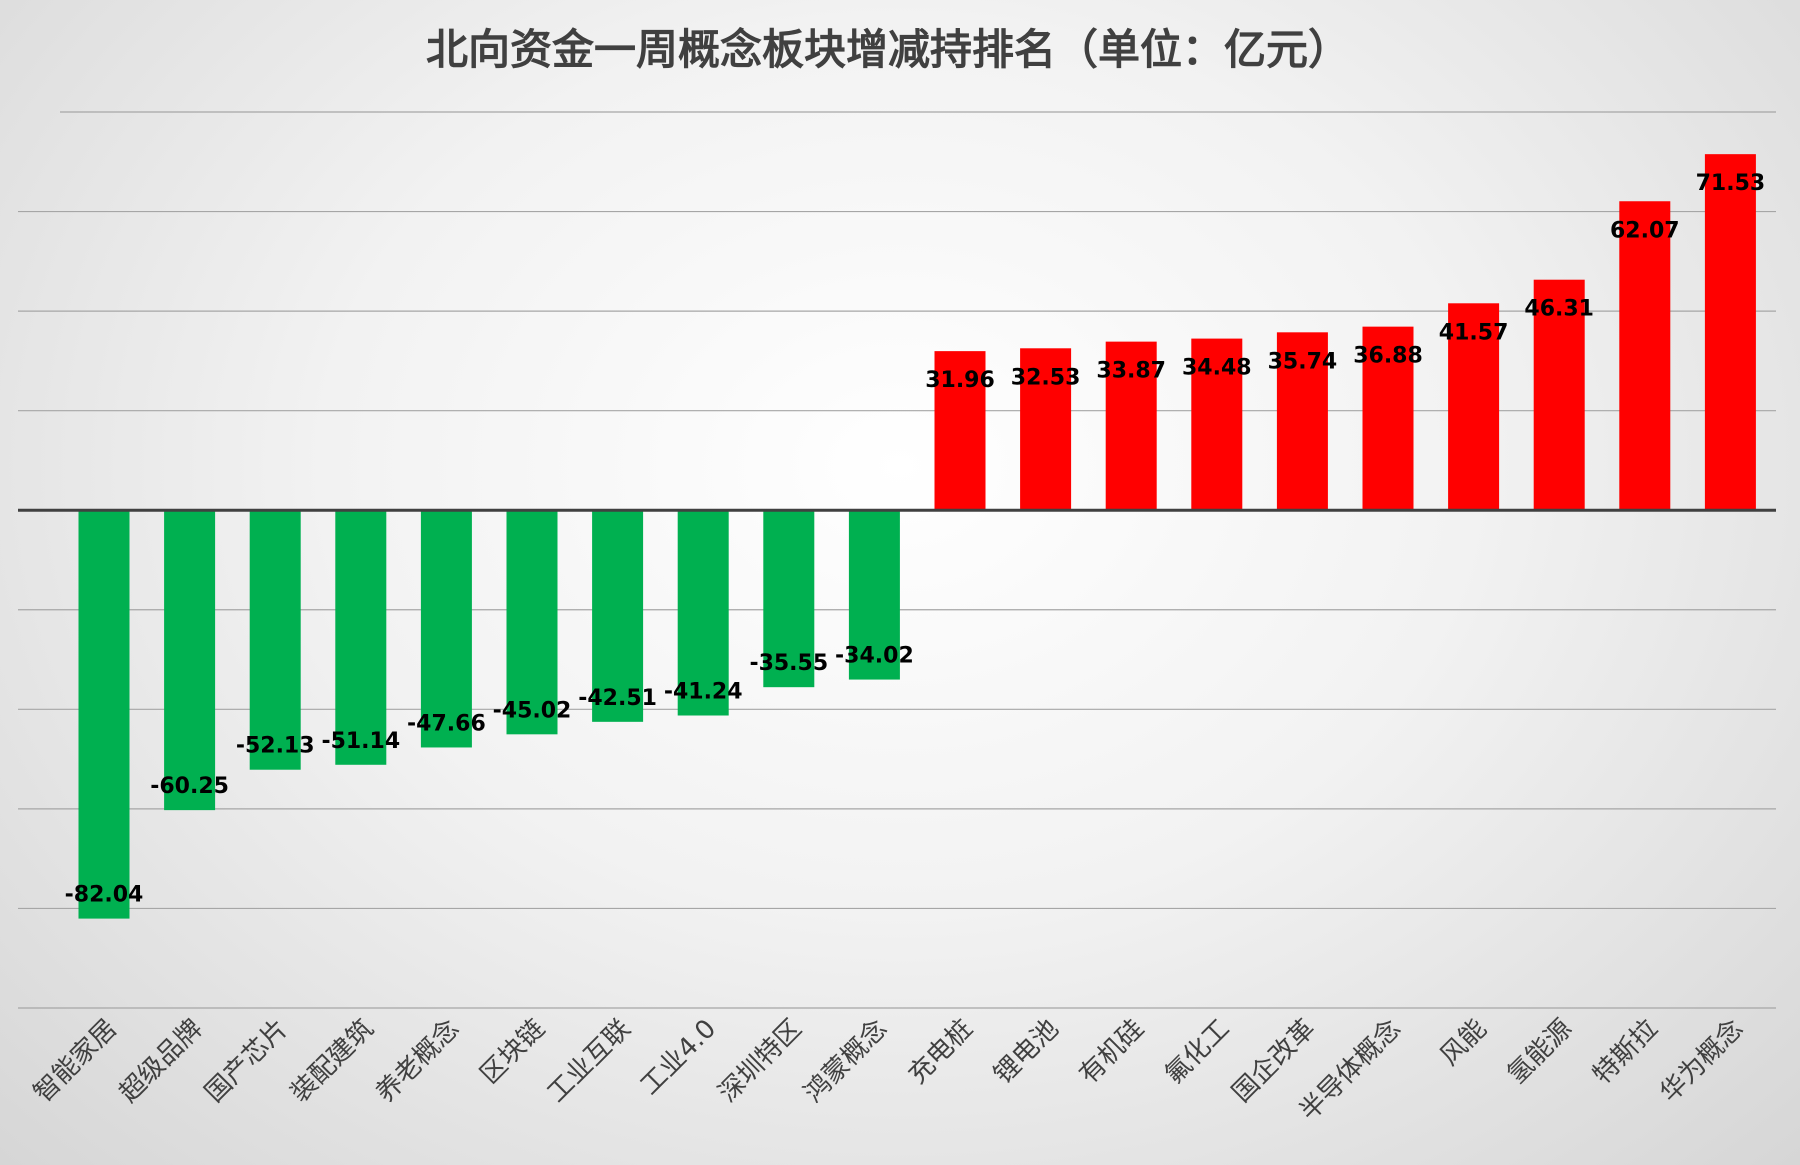  What do you see at coordinates (513, 1052) in the screenshot?
I see `category-label: 区块链` at bounding box center [513, 1052].